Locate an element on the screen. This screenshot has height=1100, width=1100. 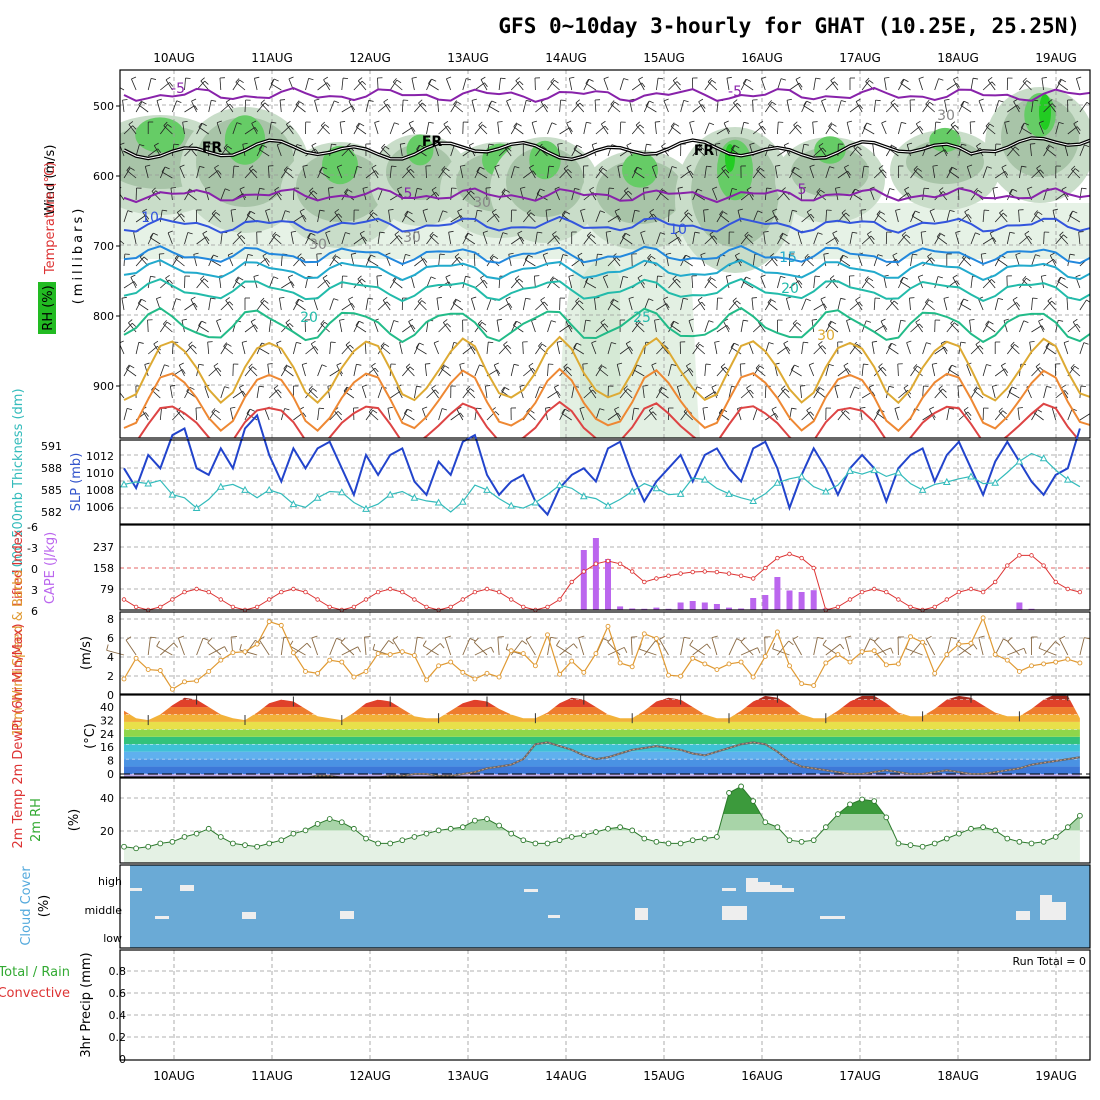
cloud-unit: (%) is located at coordinates (44, 906).